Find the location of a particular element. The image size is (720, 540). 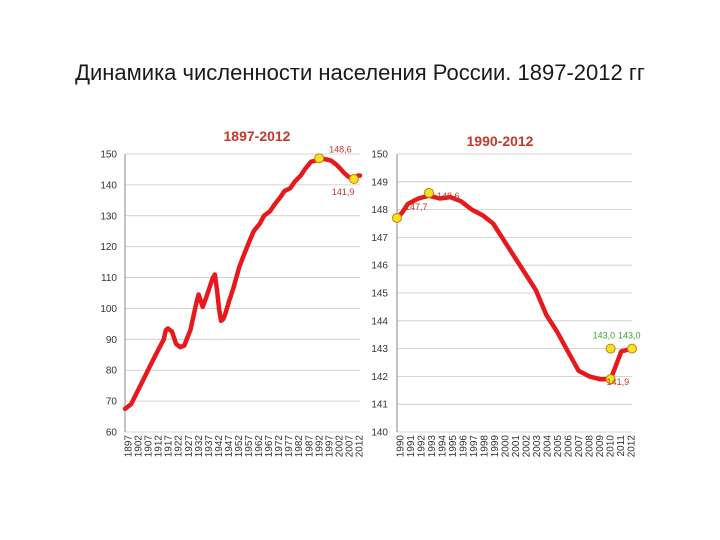

y-tick-label: 146 is located at coordinates (379, 266).